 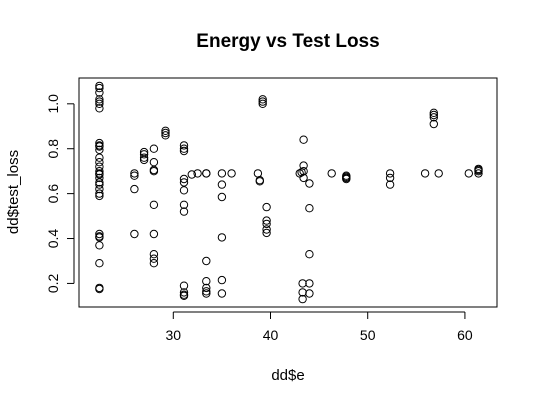 I want to click on x-axis: 30 40 50 60, so click(x=319, y=327).